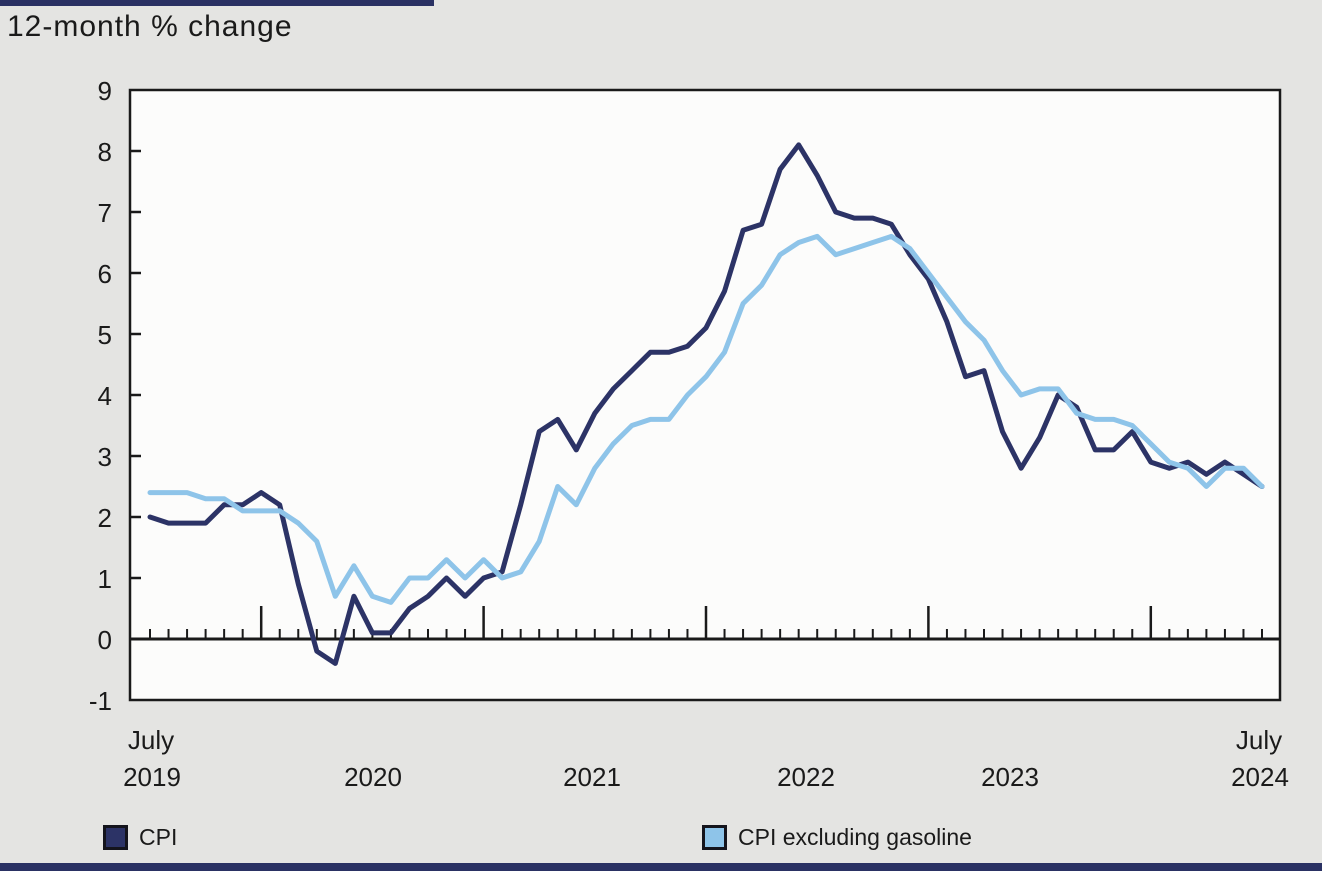 The image size is (1322, 871). I want to click on cpi-excluding-gasoline-legend-label: CPI excluding gasoline, so click(855, 836).